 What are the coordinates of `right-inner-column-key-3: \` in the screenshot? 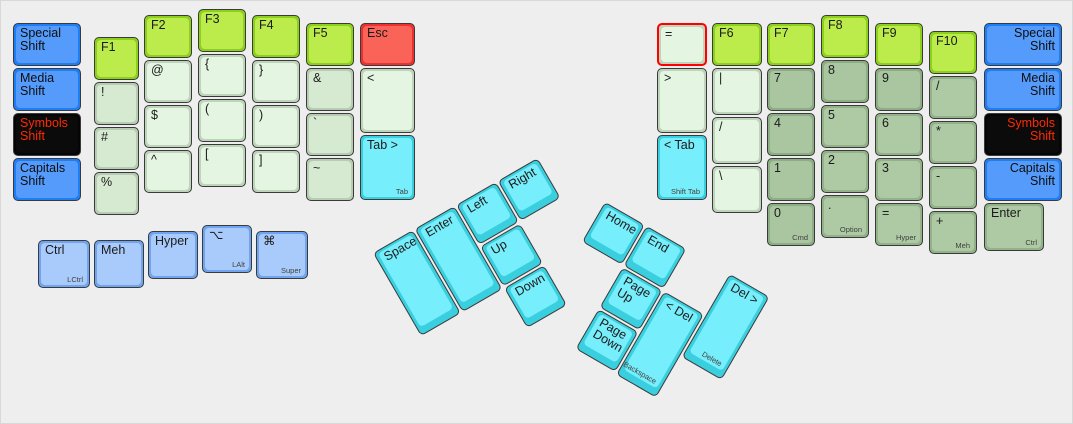 It's located at (737, 189).